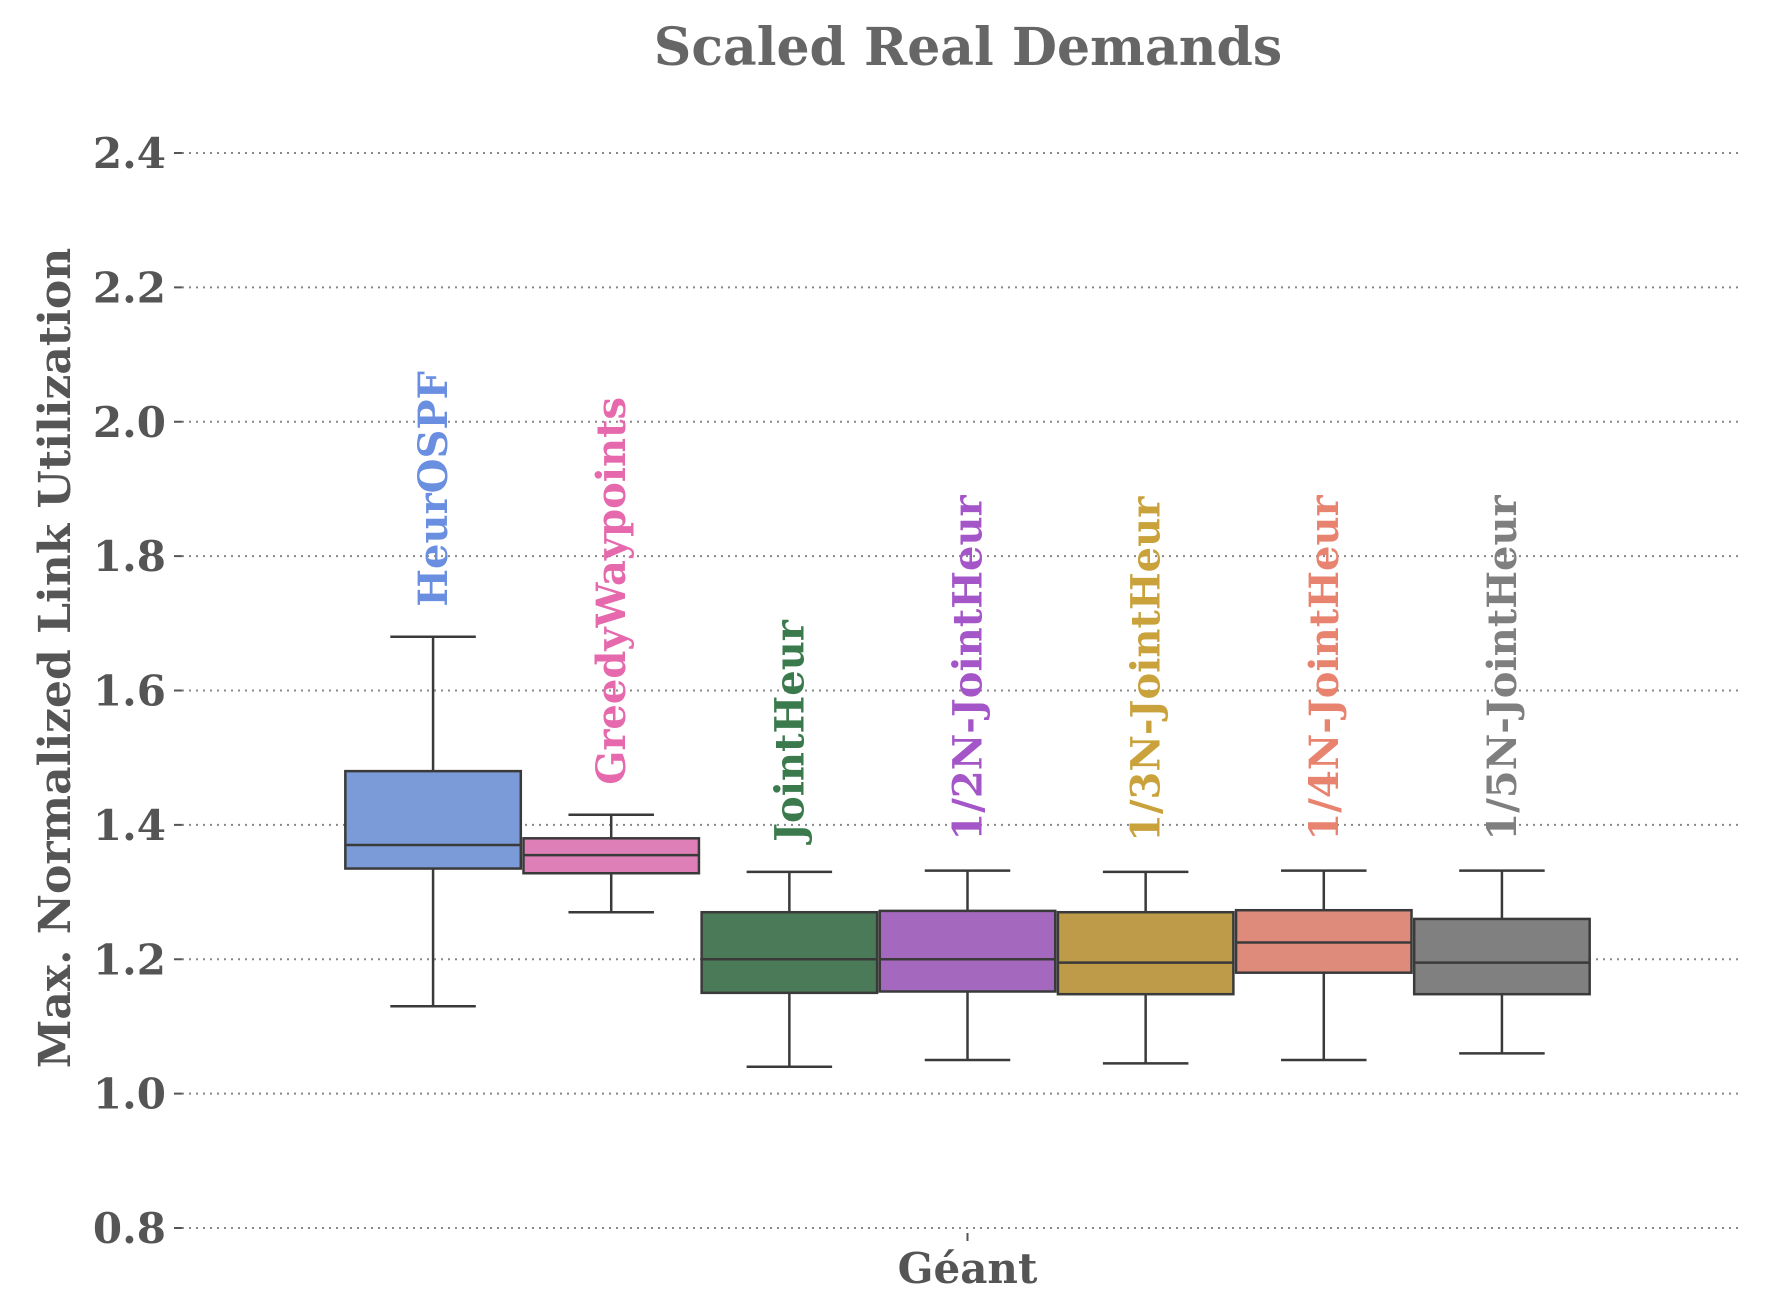  I want to click on y-tick-label: 1.0, so click(129, 1094).